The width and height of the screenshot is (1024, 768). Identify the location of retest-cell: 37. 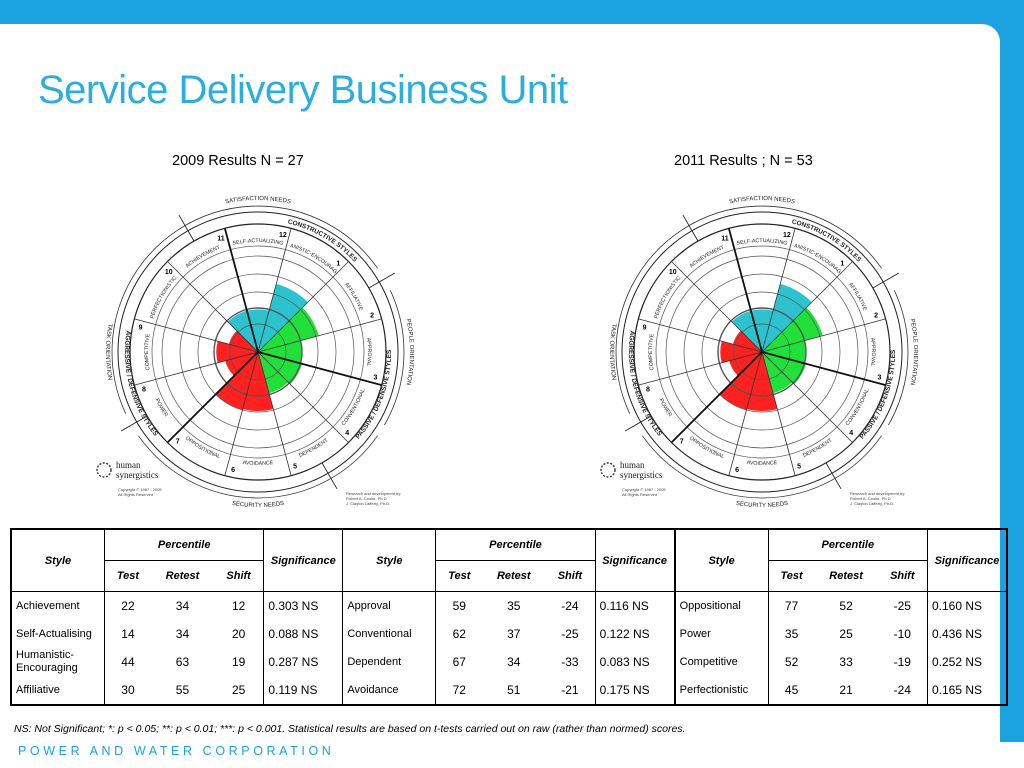
(514, 634).